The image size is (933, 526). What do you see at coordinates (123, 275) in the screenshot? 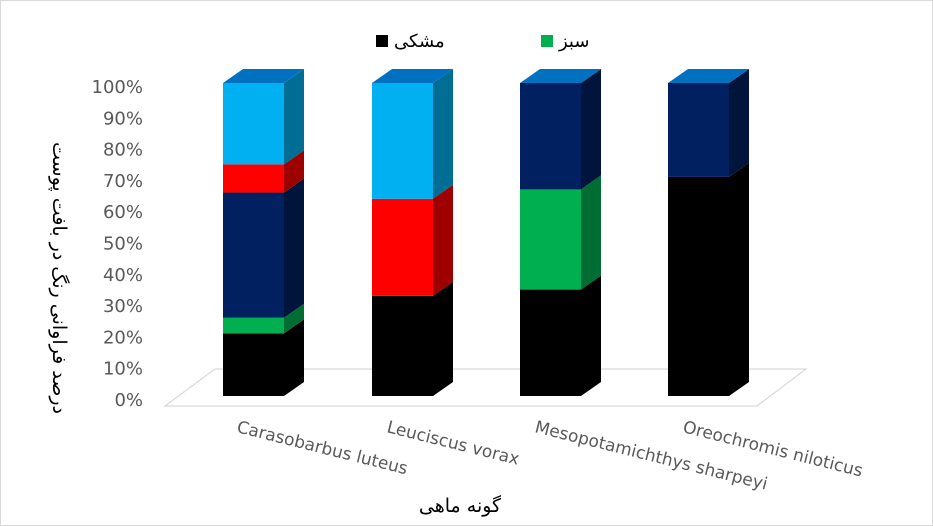
I see `y-tick-label: 40%` at bounding box center [123, 275].